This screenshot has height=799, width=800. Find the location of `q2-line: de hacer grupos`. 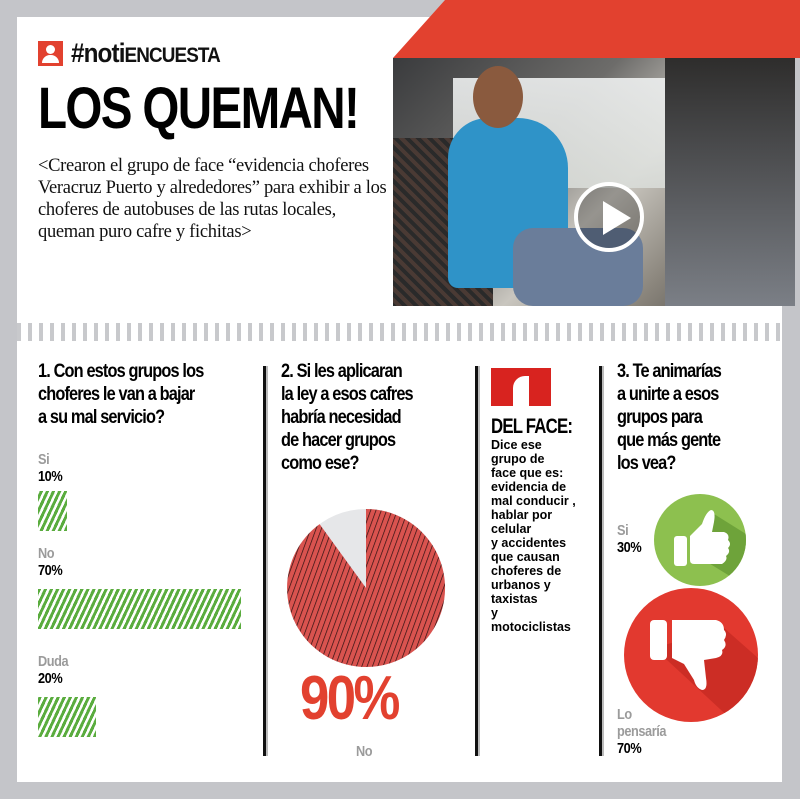

q2-line: de hacer grupos is located at coordinates (338, 440).